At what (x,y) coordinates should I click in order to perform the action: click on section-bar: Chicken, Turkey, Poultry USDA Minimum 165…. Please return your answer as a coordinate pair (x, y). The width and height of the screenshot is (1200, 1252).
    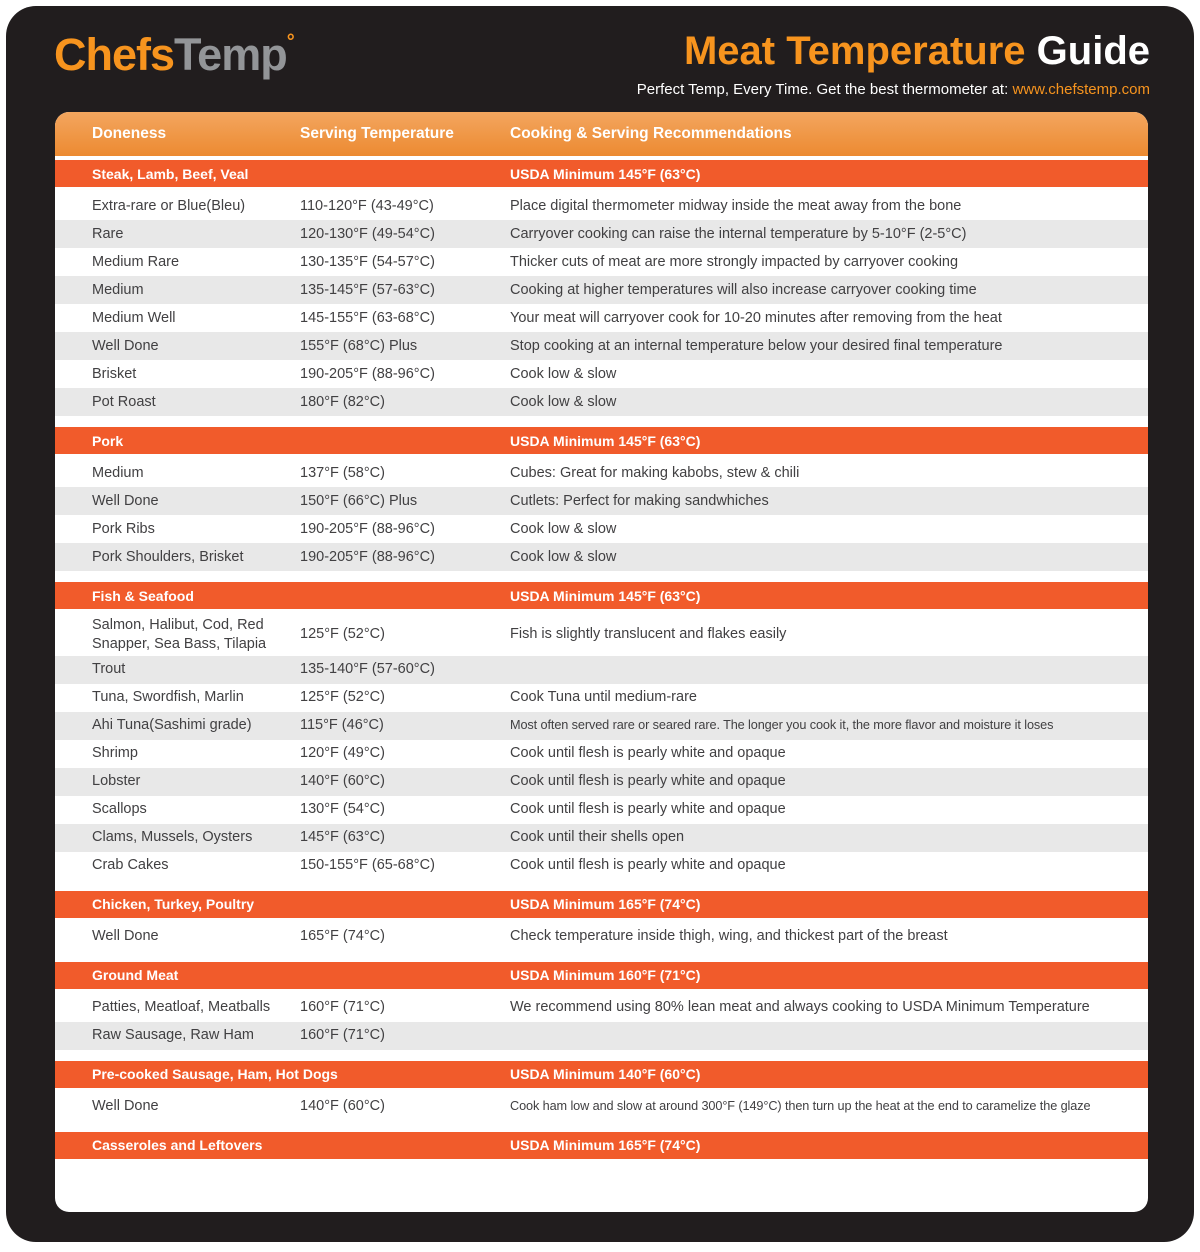
    Looking at the image, I should click on (601, 904).